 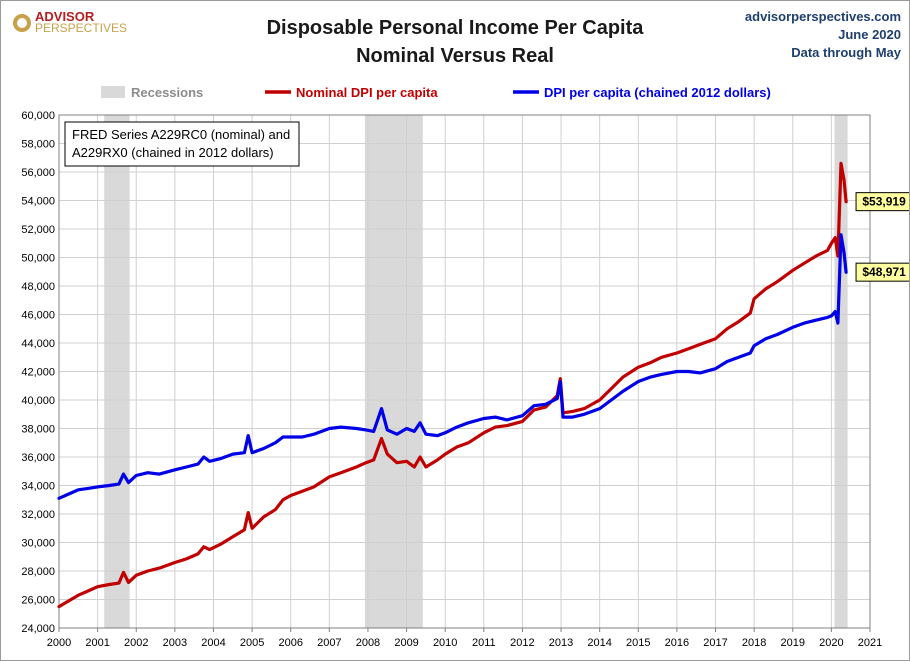 I want to click on y-tick-label-17: 58,000, so click(x=38, y=145).